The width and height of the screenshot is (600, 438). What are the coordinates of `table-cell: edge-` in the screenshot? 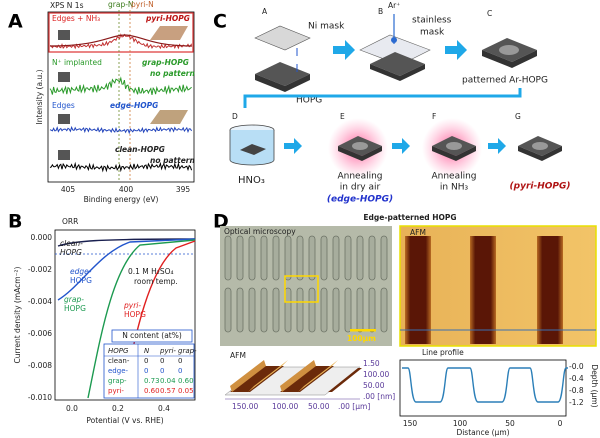 It's located at (118, 371).